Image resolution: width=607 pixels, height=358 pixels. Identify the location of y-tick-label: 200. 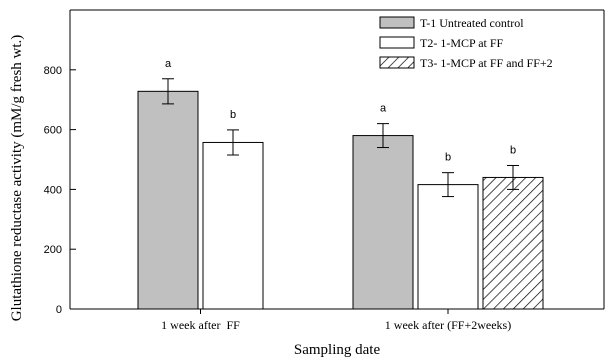
(53, 250).